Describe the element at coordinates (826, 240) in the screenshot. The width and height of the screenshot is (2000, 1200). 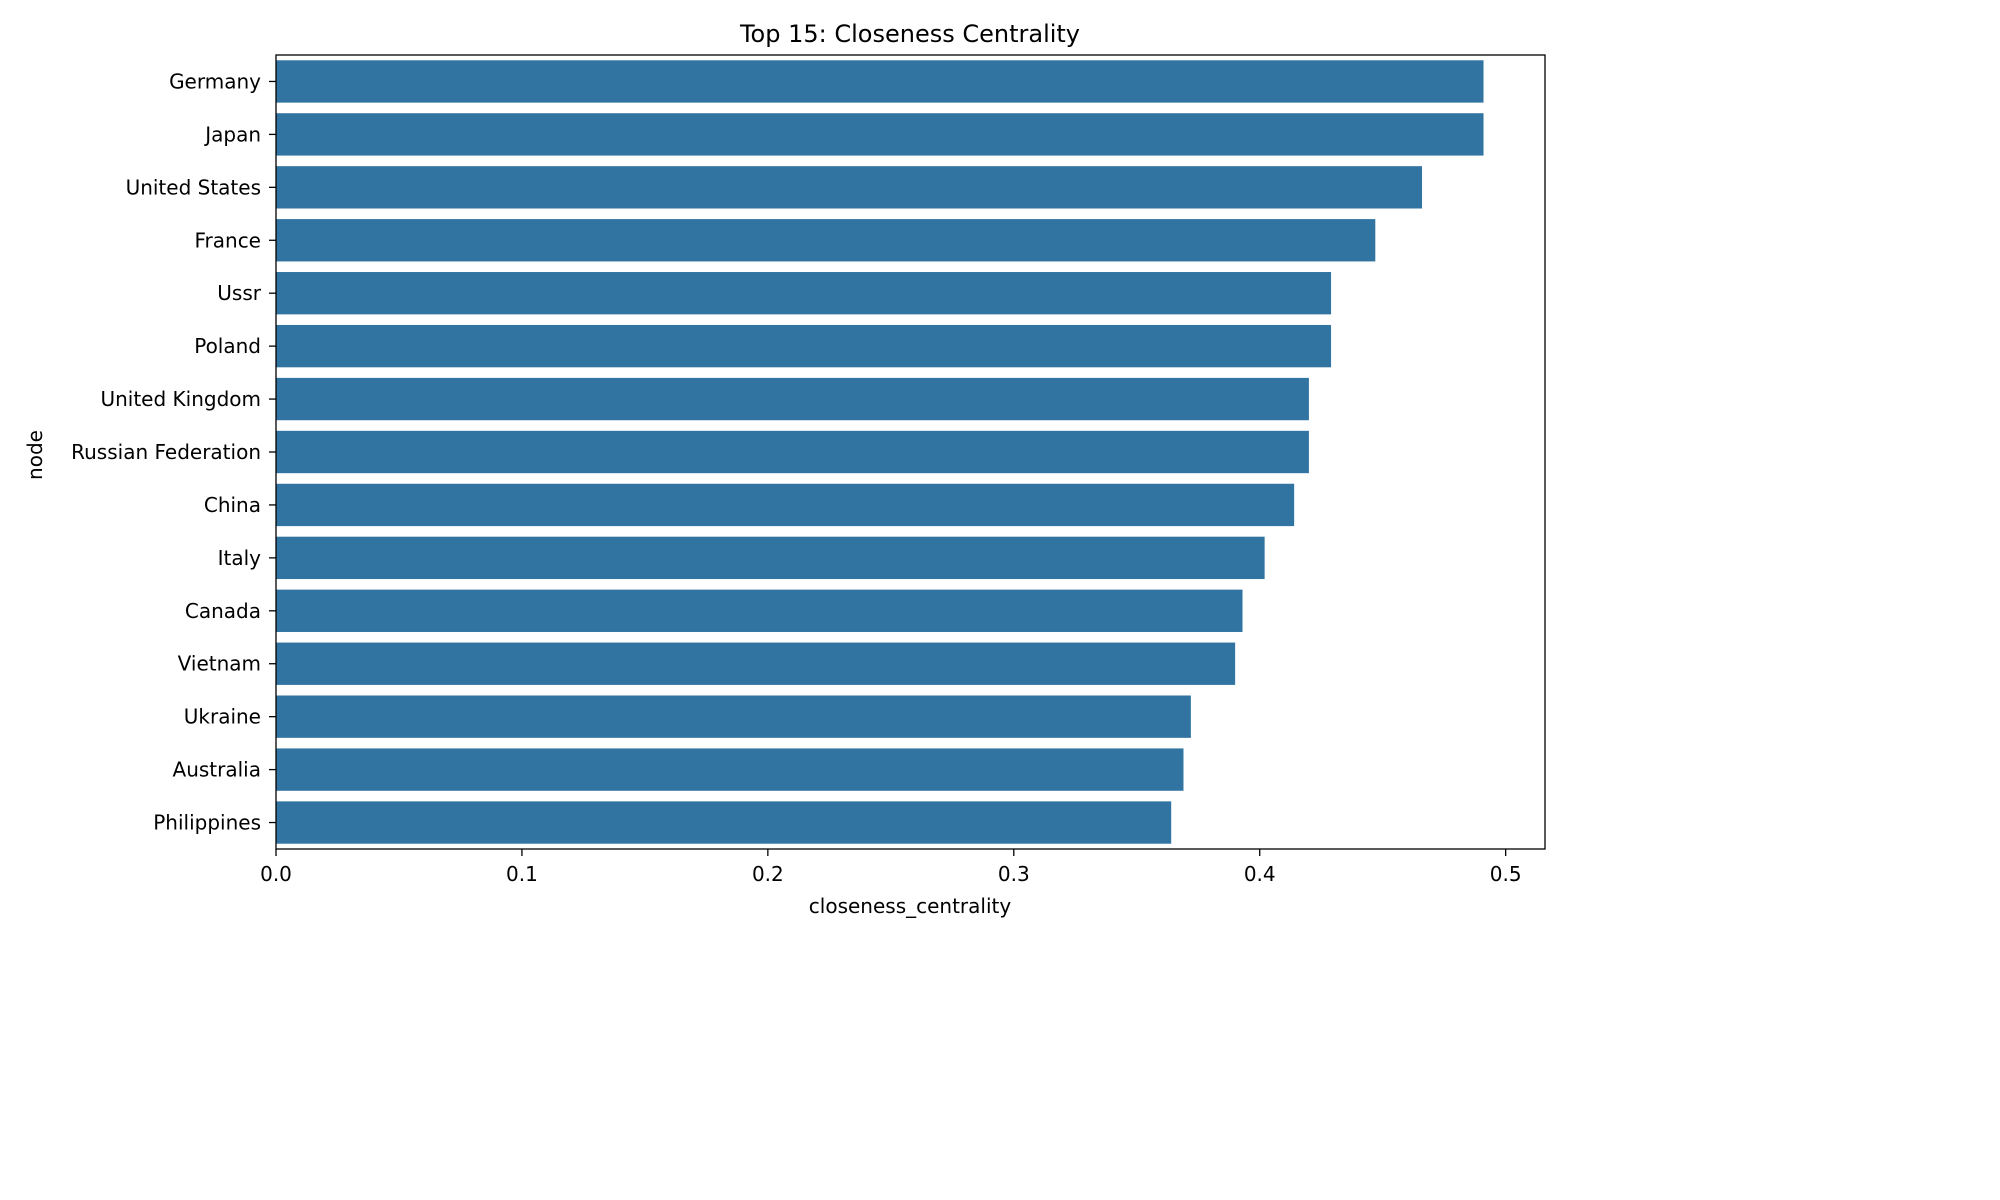
I see `bar-france` at that location.